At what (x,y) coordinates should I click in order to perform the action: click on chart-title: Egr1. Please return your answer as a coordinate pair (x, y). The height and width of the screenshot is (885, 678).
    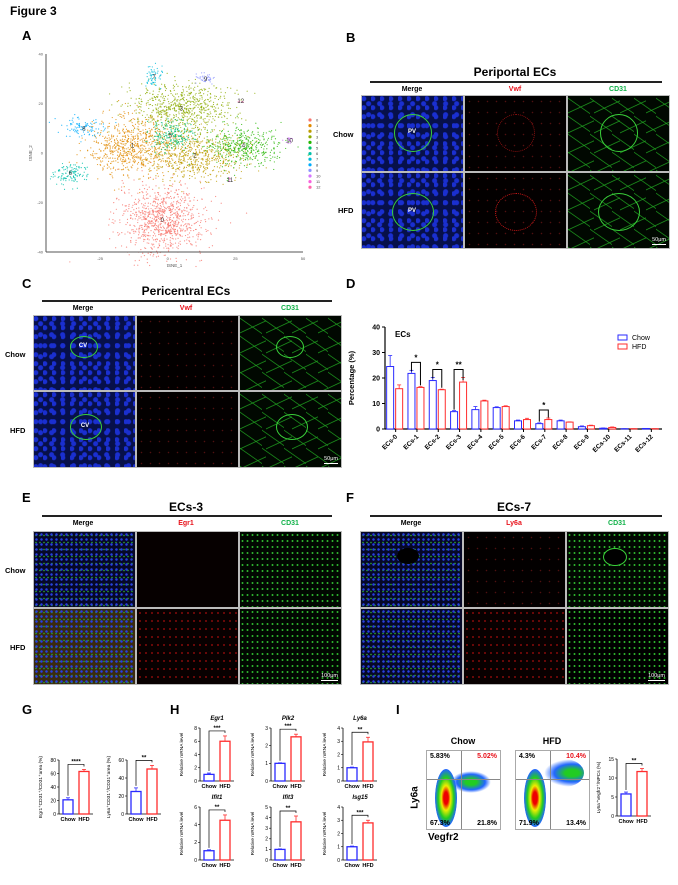
    Looking at the image, I should click on (217, 719).